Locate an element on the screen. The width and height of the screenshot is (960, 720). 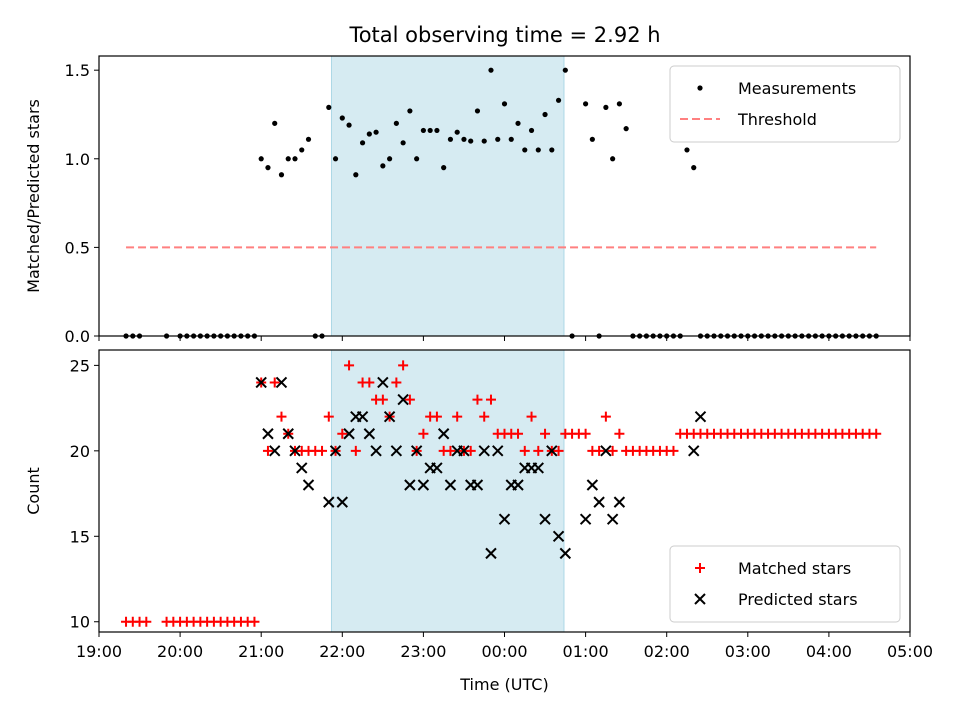
y-tick-label: 10 is located at coordinates (80, 622).